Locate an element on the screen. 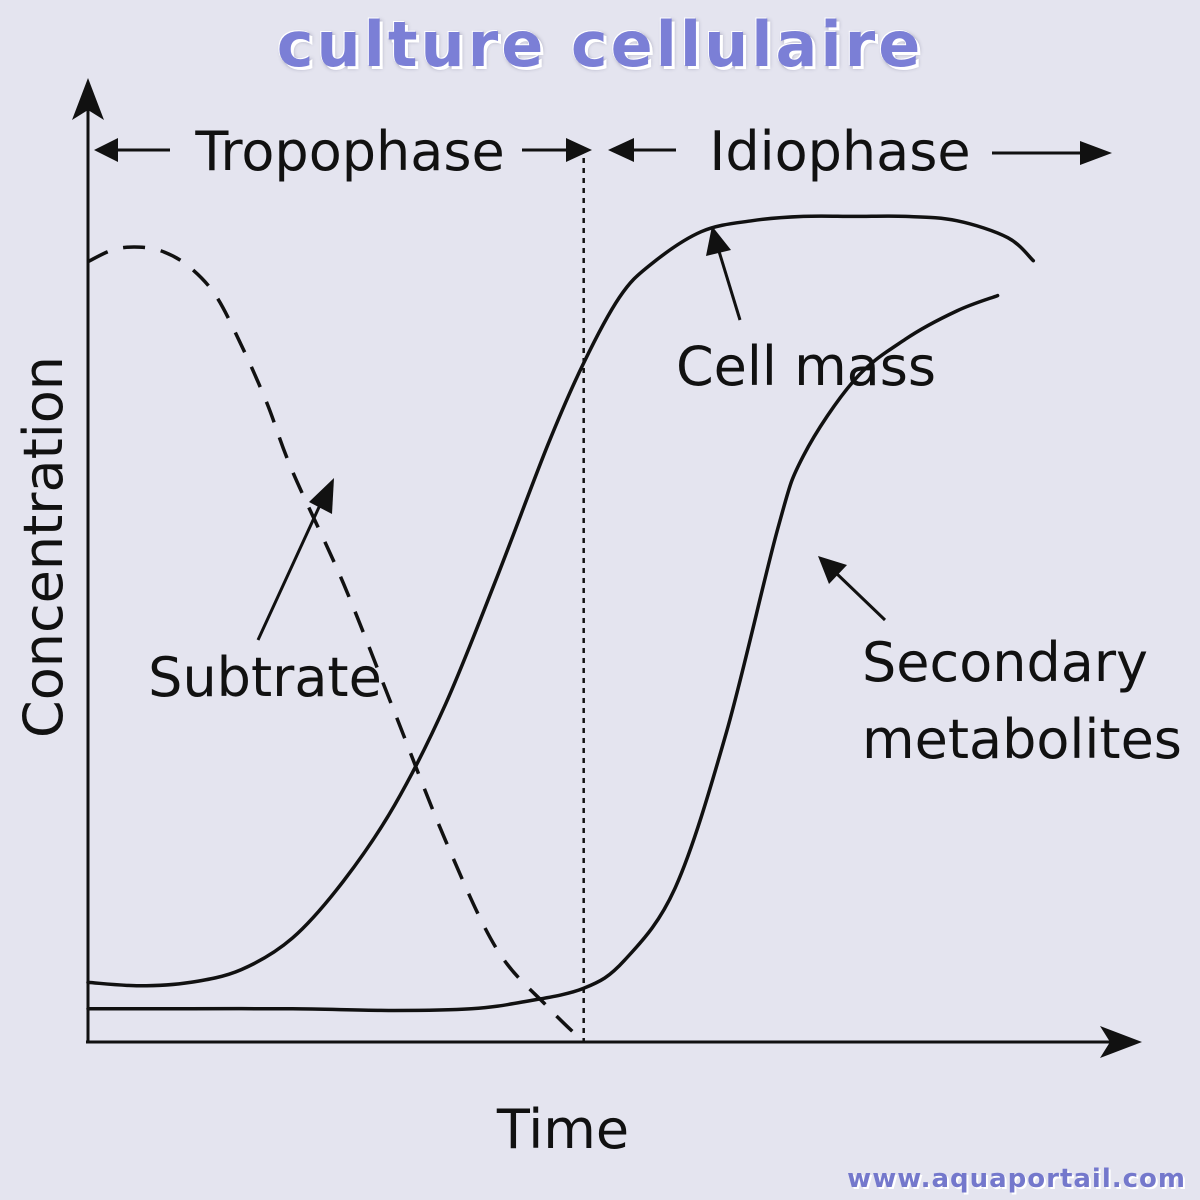  annotation-subtrate: Subtrate is located at coordinates (265, 677).